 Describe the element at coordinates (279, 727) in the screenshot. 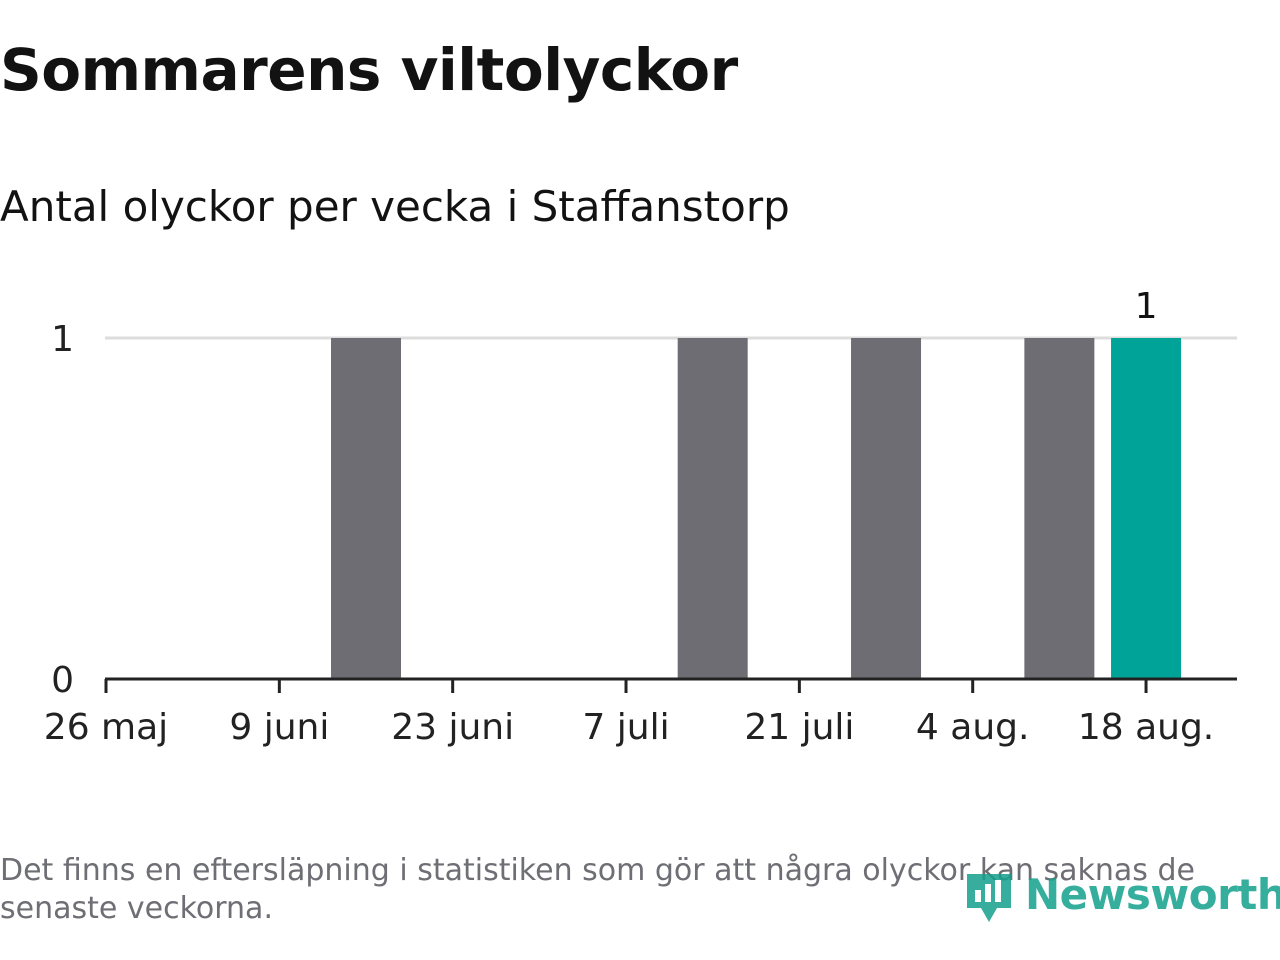

I see `x-tick-label: 9 juni` at that location.